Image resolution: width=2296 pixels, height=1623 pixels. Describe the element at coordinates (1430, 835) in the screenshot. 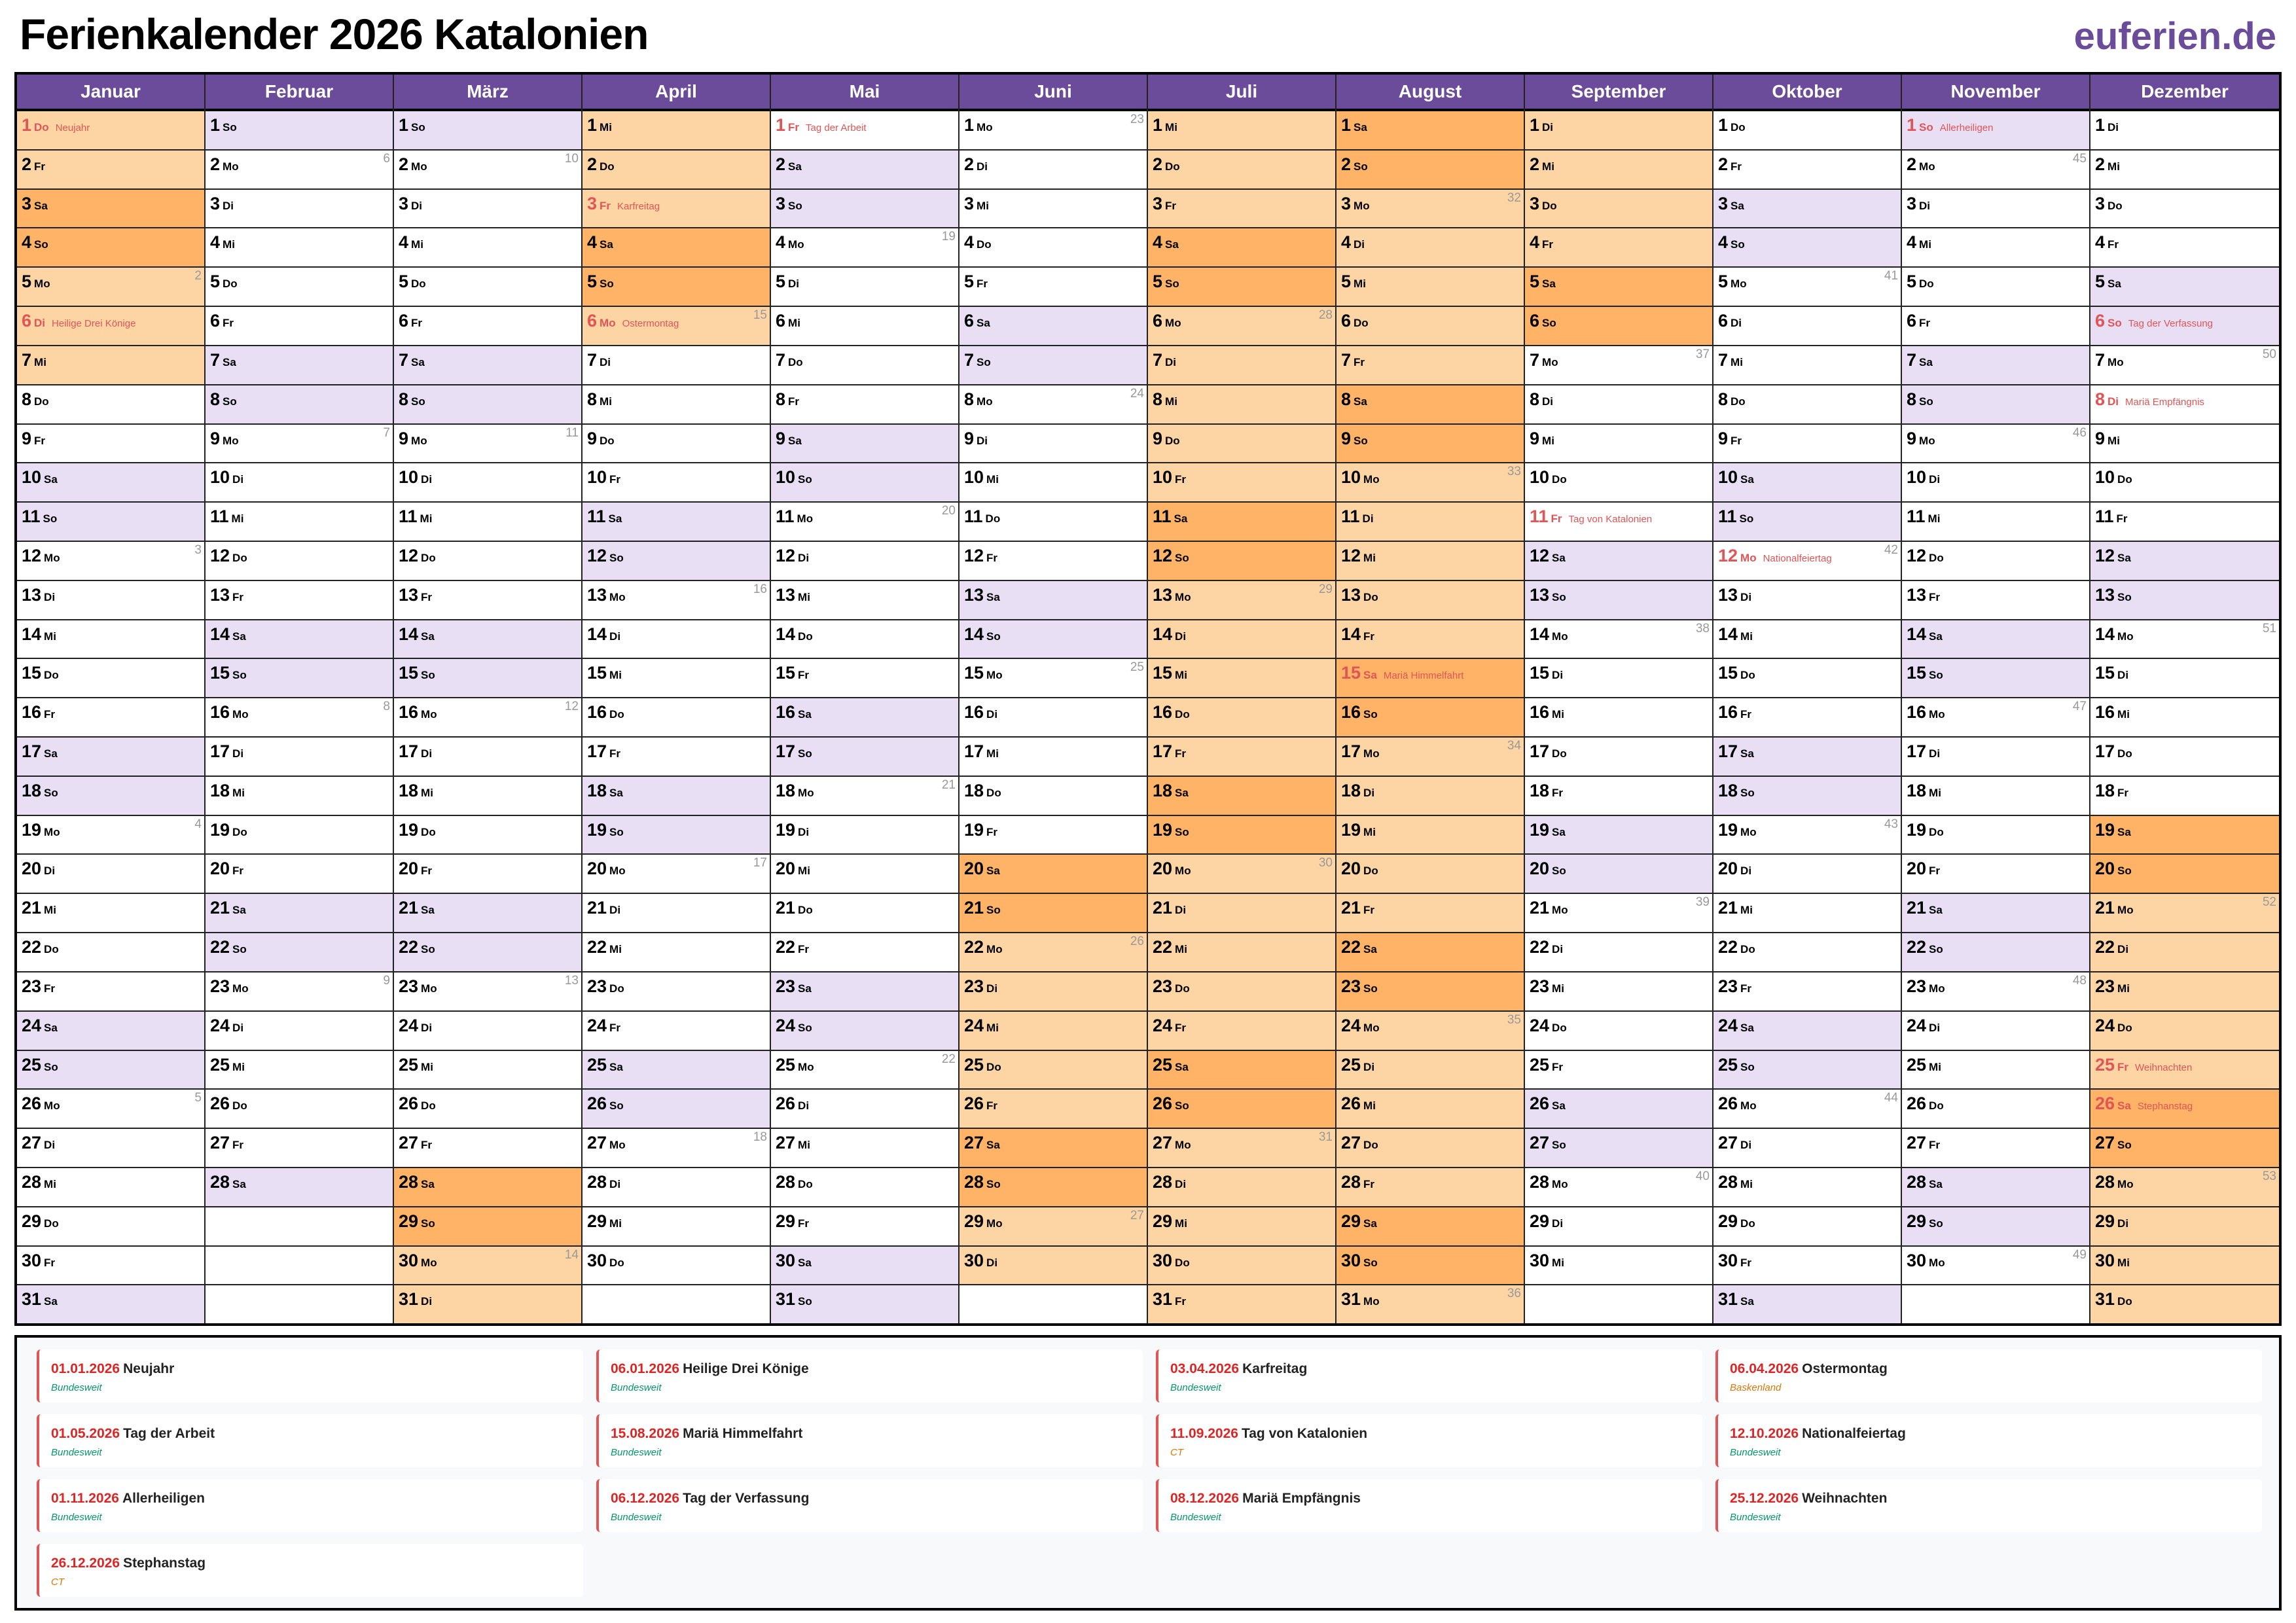

I see `day-cell: 19 Mi` at that location.